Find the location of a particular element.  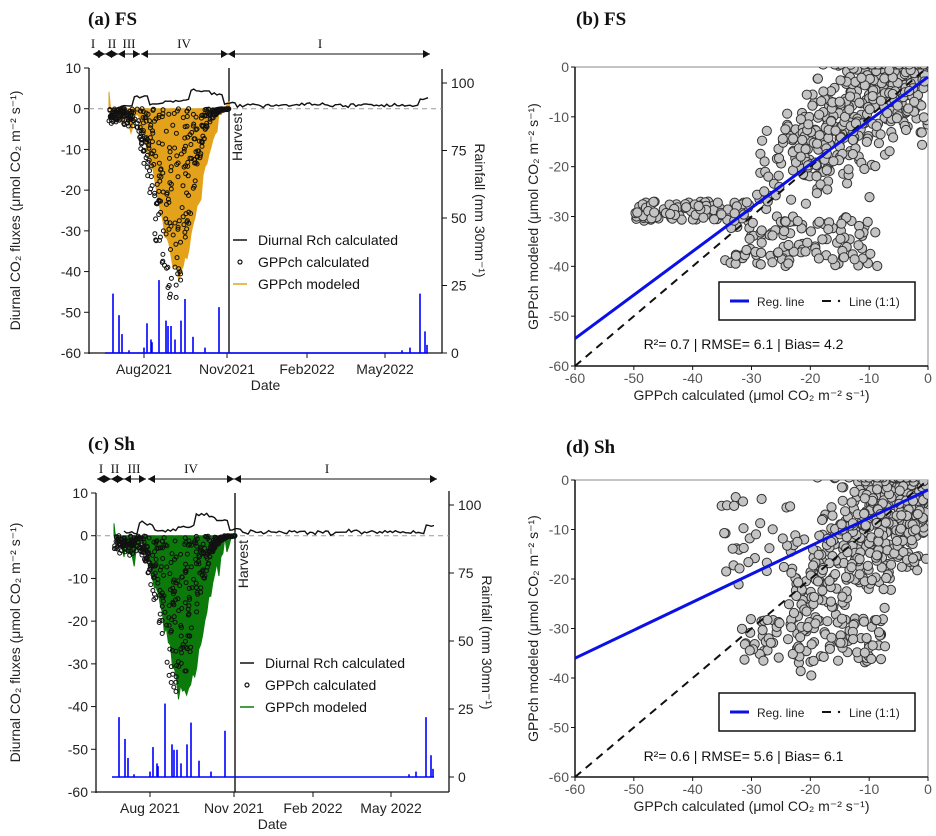

phase-arrowhead-left is located at coordinates (114, 479).